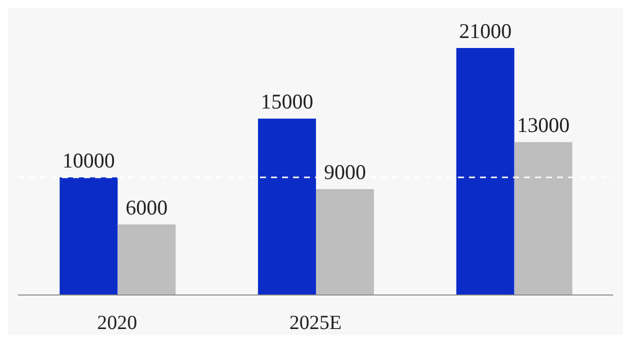 The height and width of the screenshot is (343, 631). I want to click on x-tick-label: 2020, so click(117, 323).